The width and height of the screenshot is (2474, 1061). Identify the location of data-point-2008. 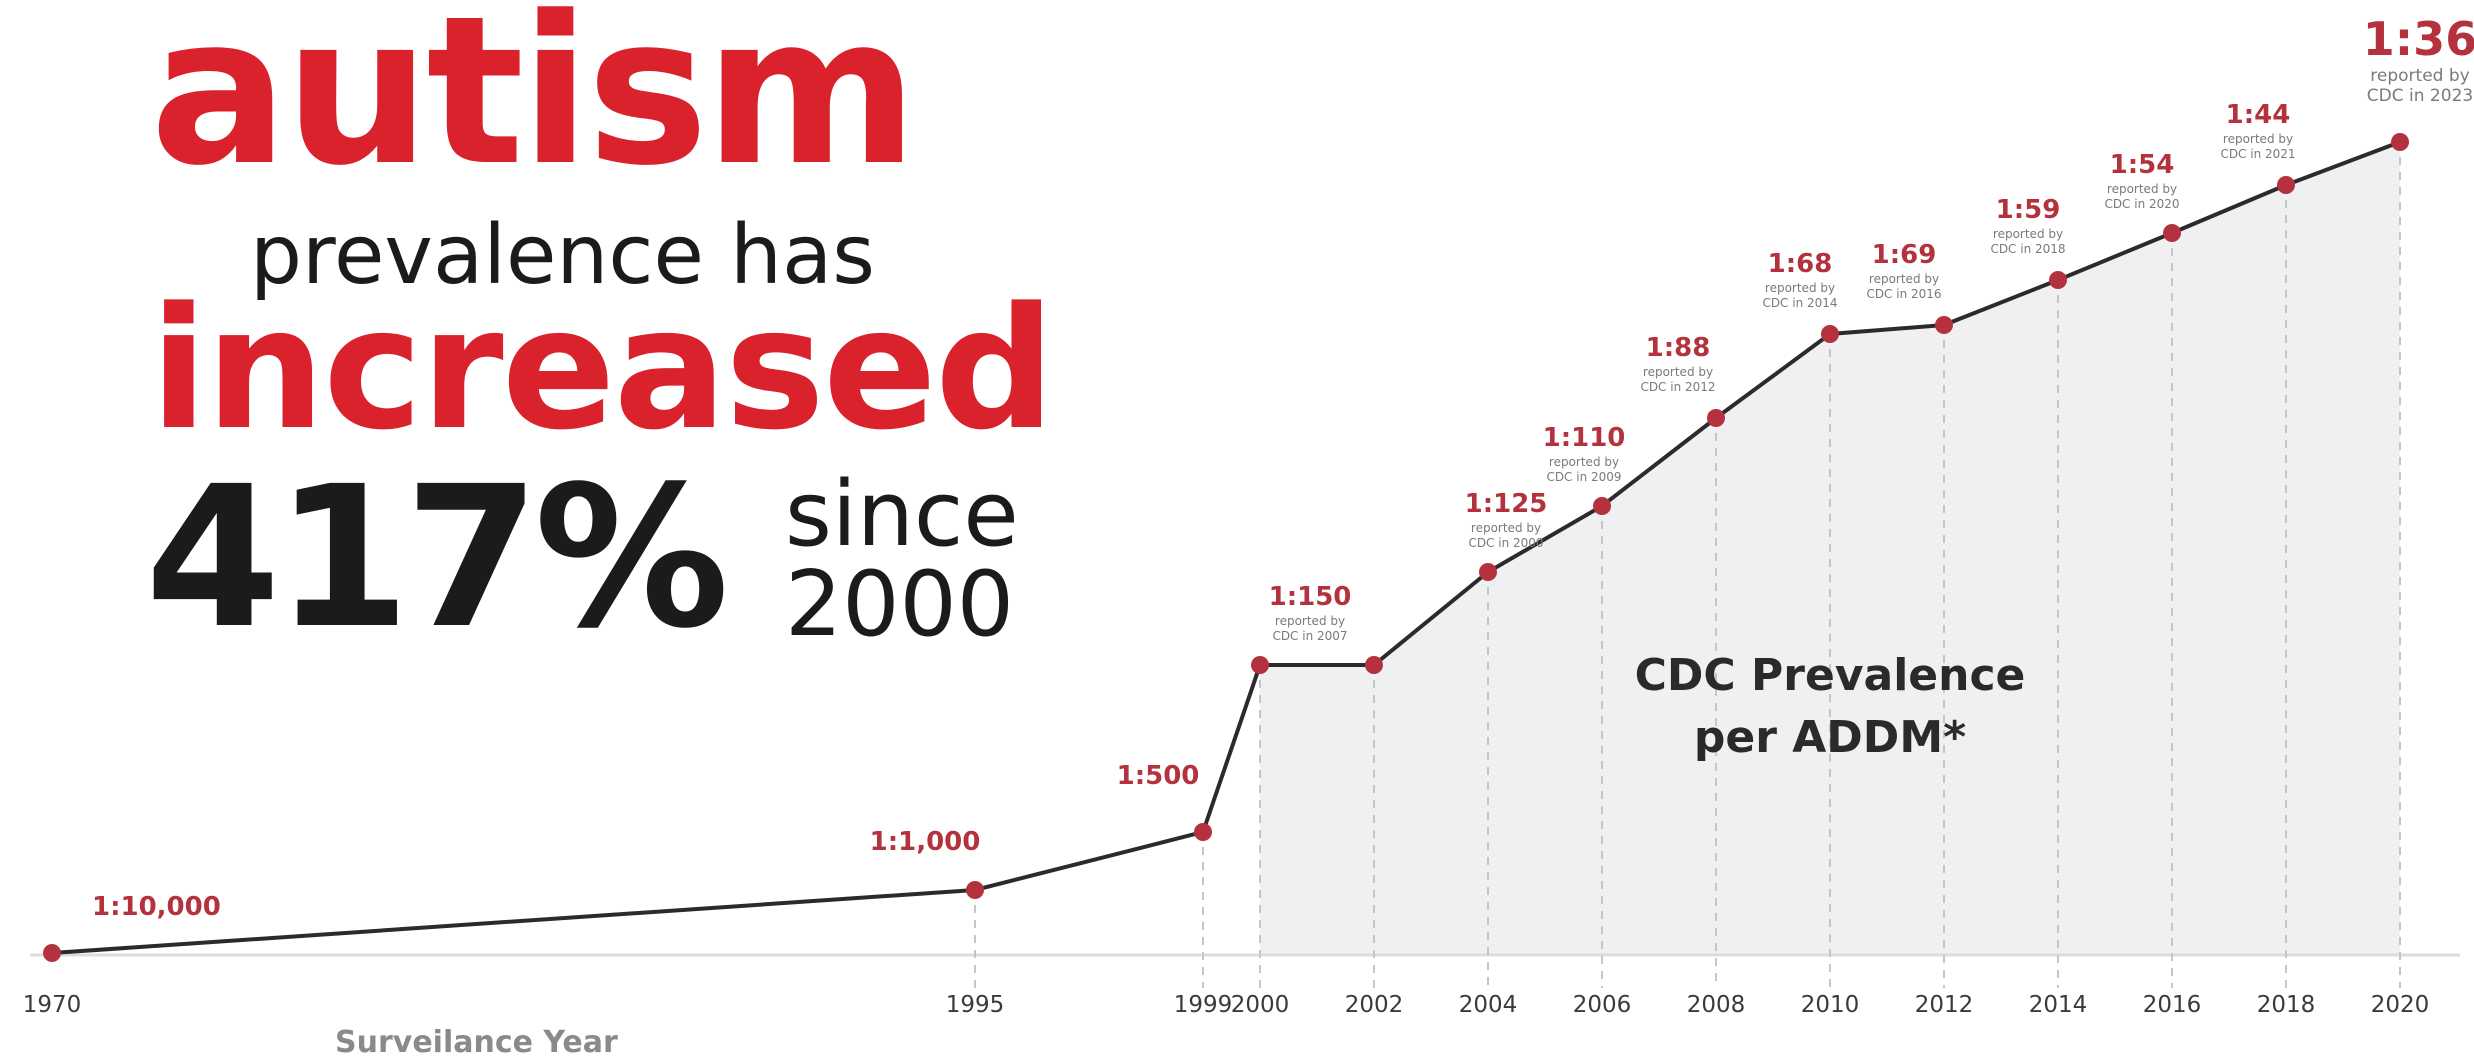
(1716, 418).